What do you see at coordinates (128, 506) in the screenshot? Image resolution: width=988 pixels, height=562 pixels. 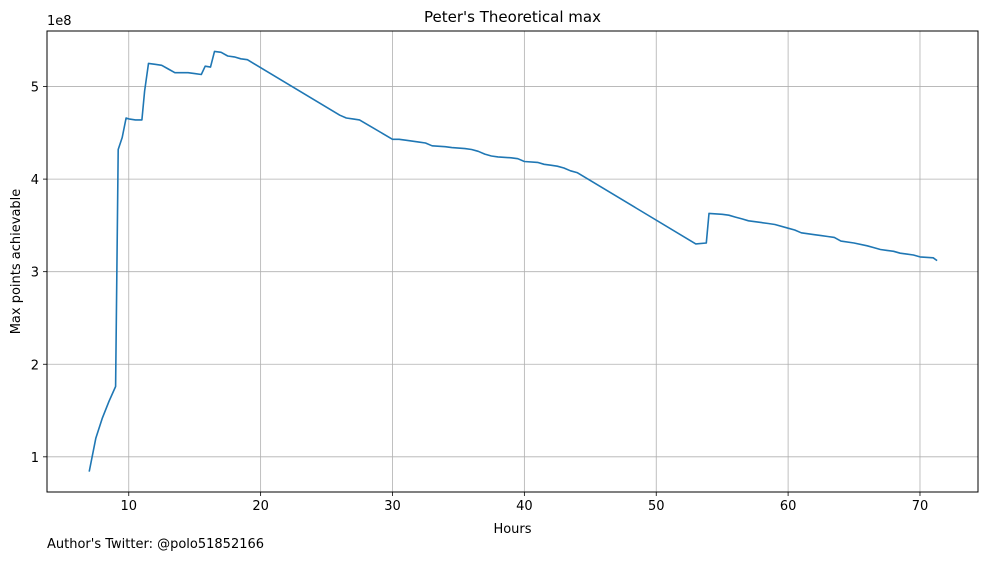 I see `x-tick-label: 10` at bounding box center [128, 506].